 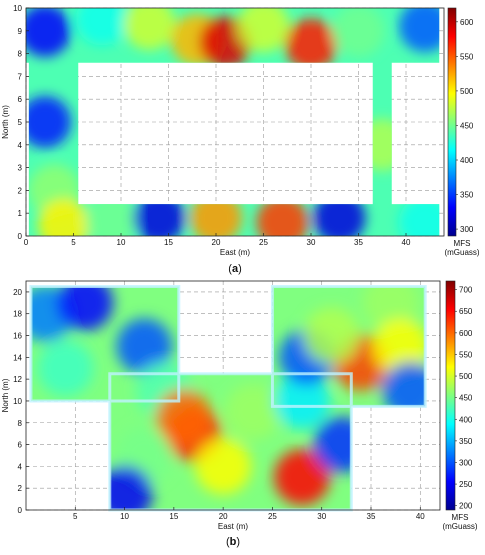 What do you see at coordinates (459, 526) in the screenshot?
I see `panel-b-colorbar-unit: (mGuass)` at bounding box center [459, 526].